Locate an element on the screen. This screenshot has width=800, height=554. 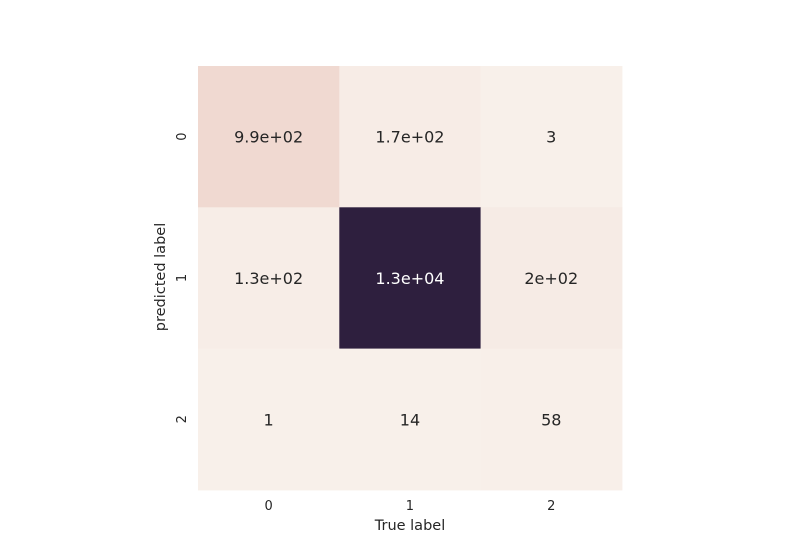
cell-value-label-0-1: 1.7e+02 is located at coordinates (409, 137).